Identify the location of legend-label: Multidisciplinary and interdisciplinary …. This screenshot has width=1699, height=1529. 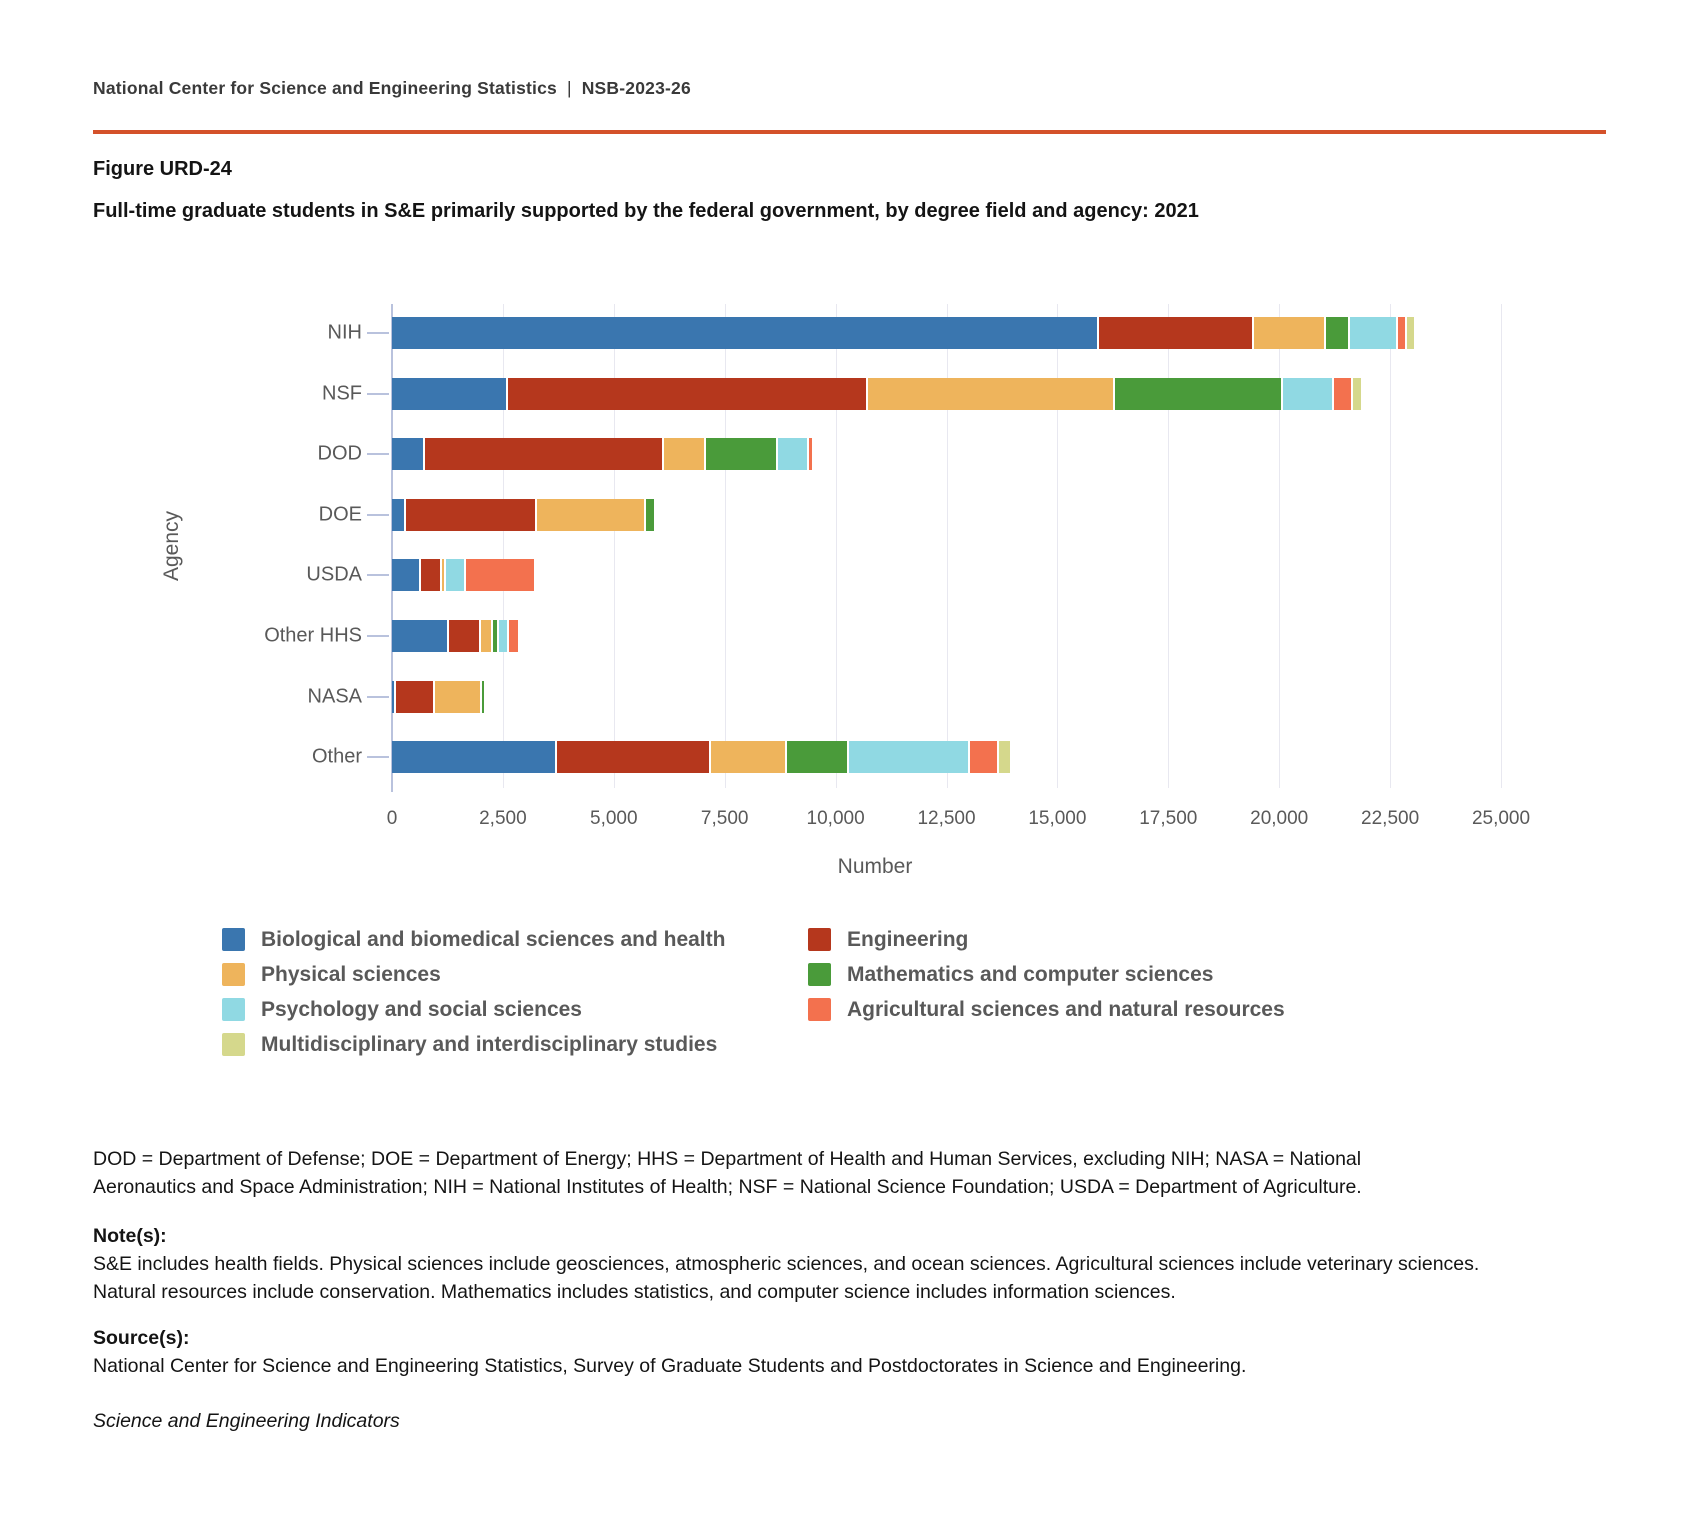
(489, 1044).